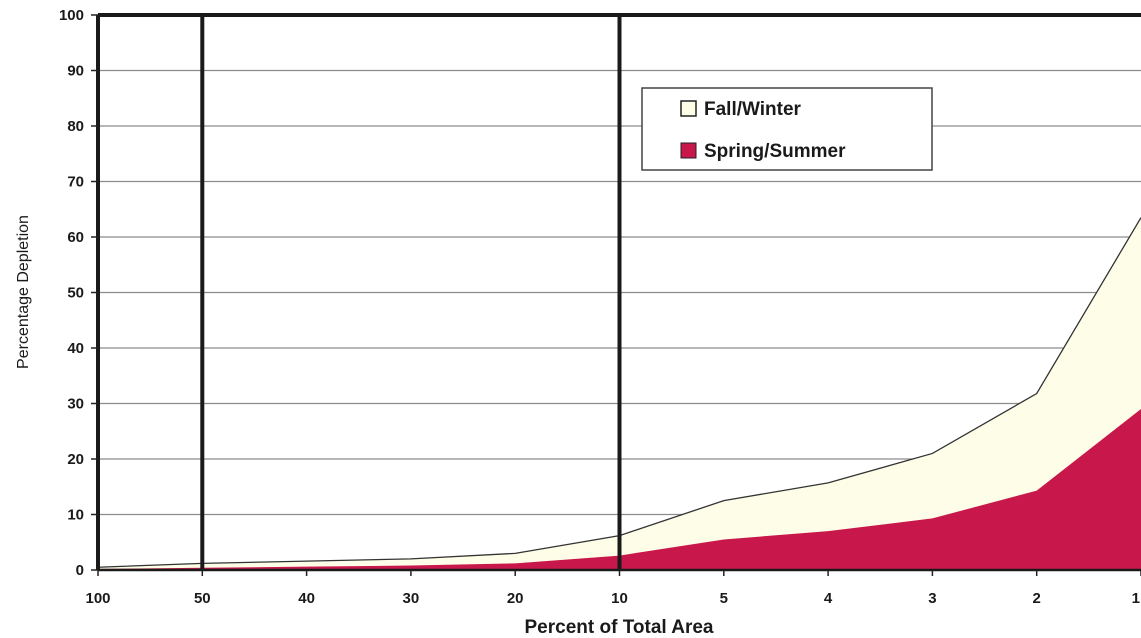 The width and height of the screenshot is (1141, 638). Describe the element at coordinates (787, 129) in the screenshot. I see `legend: Fall/Winter Spring/Summer` at that location.